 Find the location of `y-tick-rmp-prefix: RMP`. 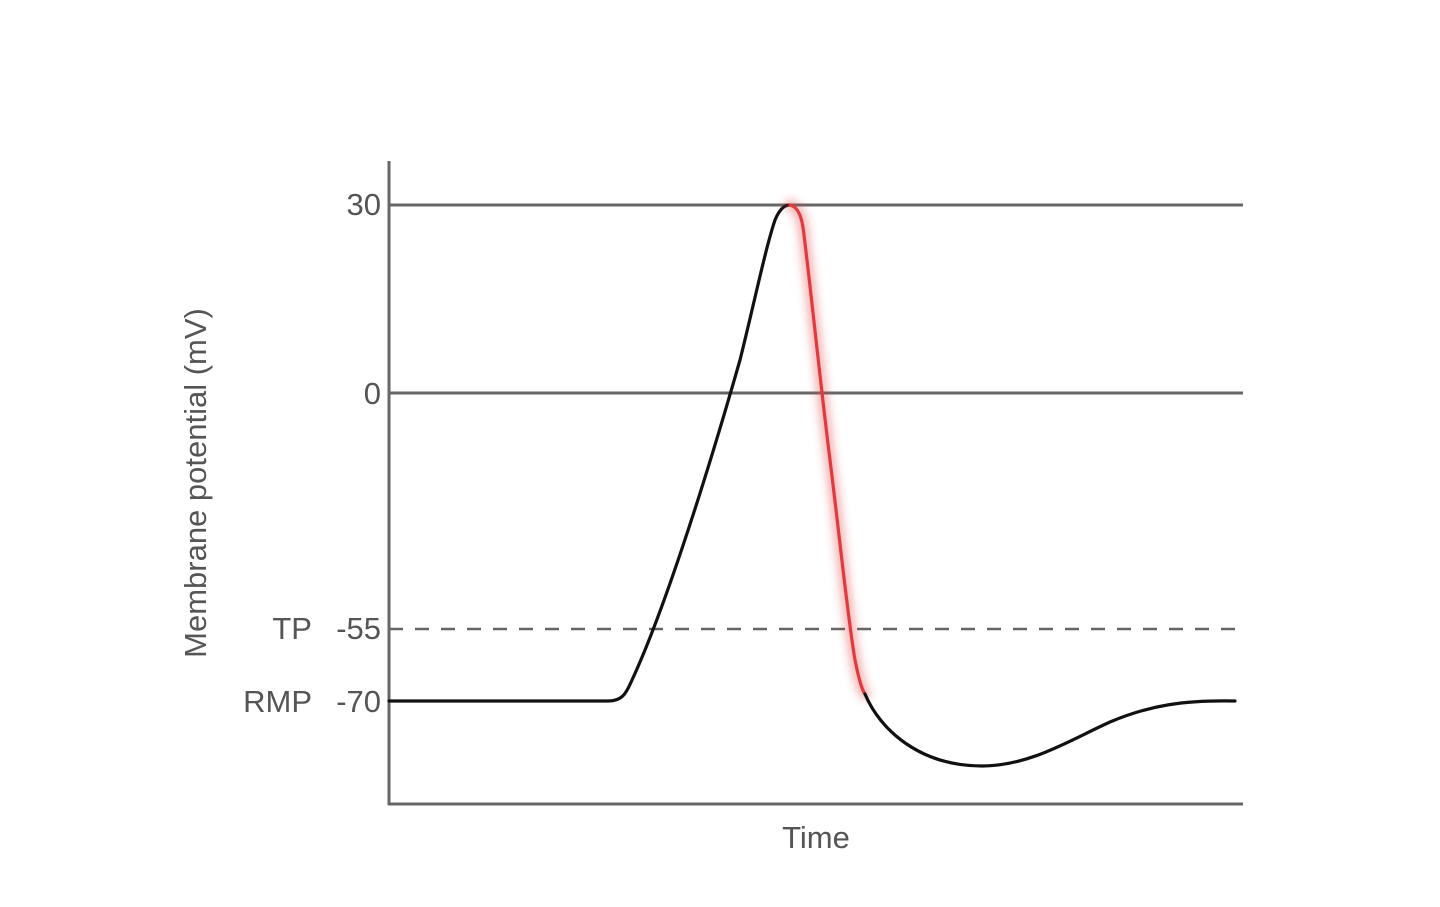

y-tick-rmp-prefix: RMP is located at coordinates (277, 701).